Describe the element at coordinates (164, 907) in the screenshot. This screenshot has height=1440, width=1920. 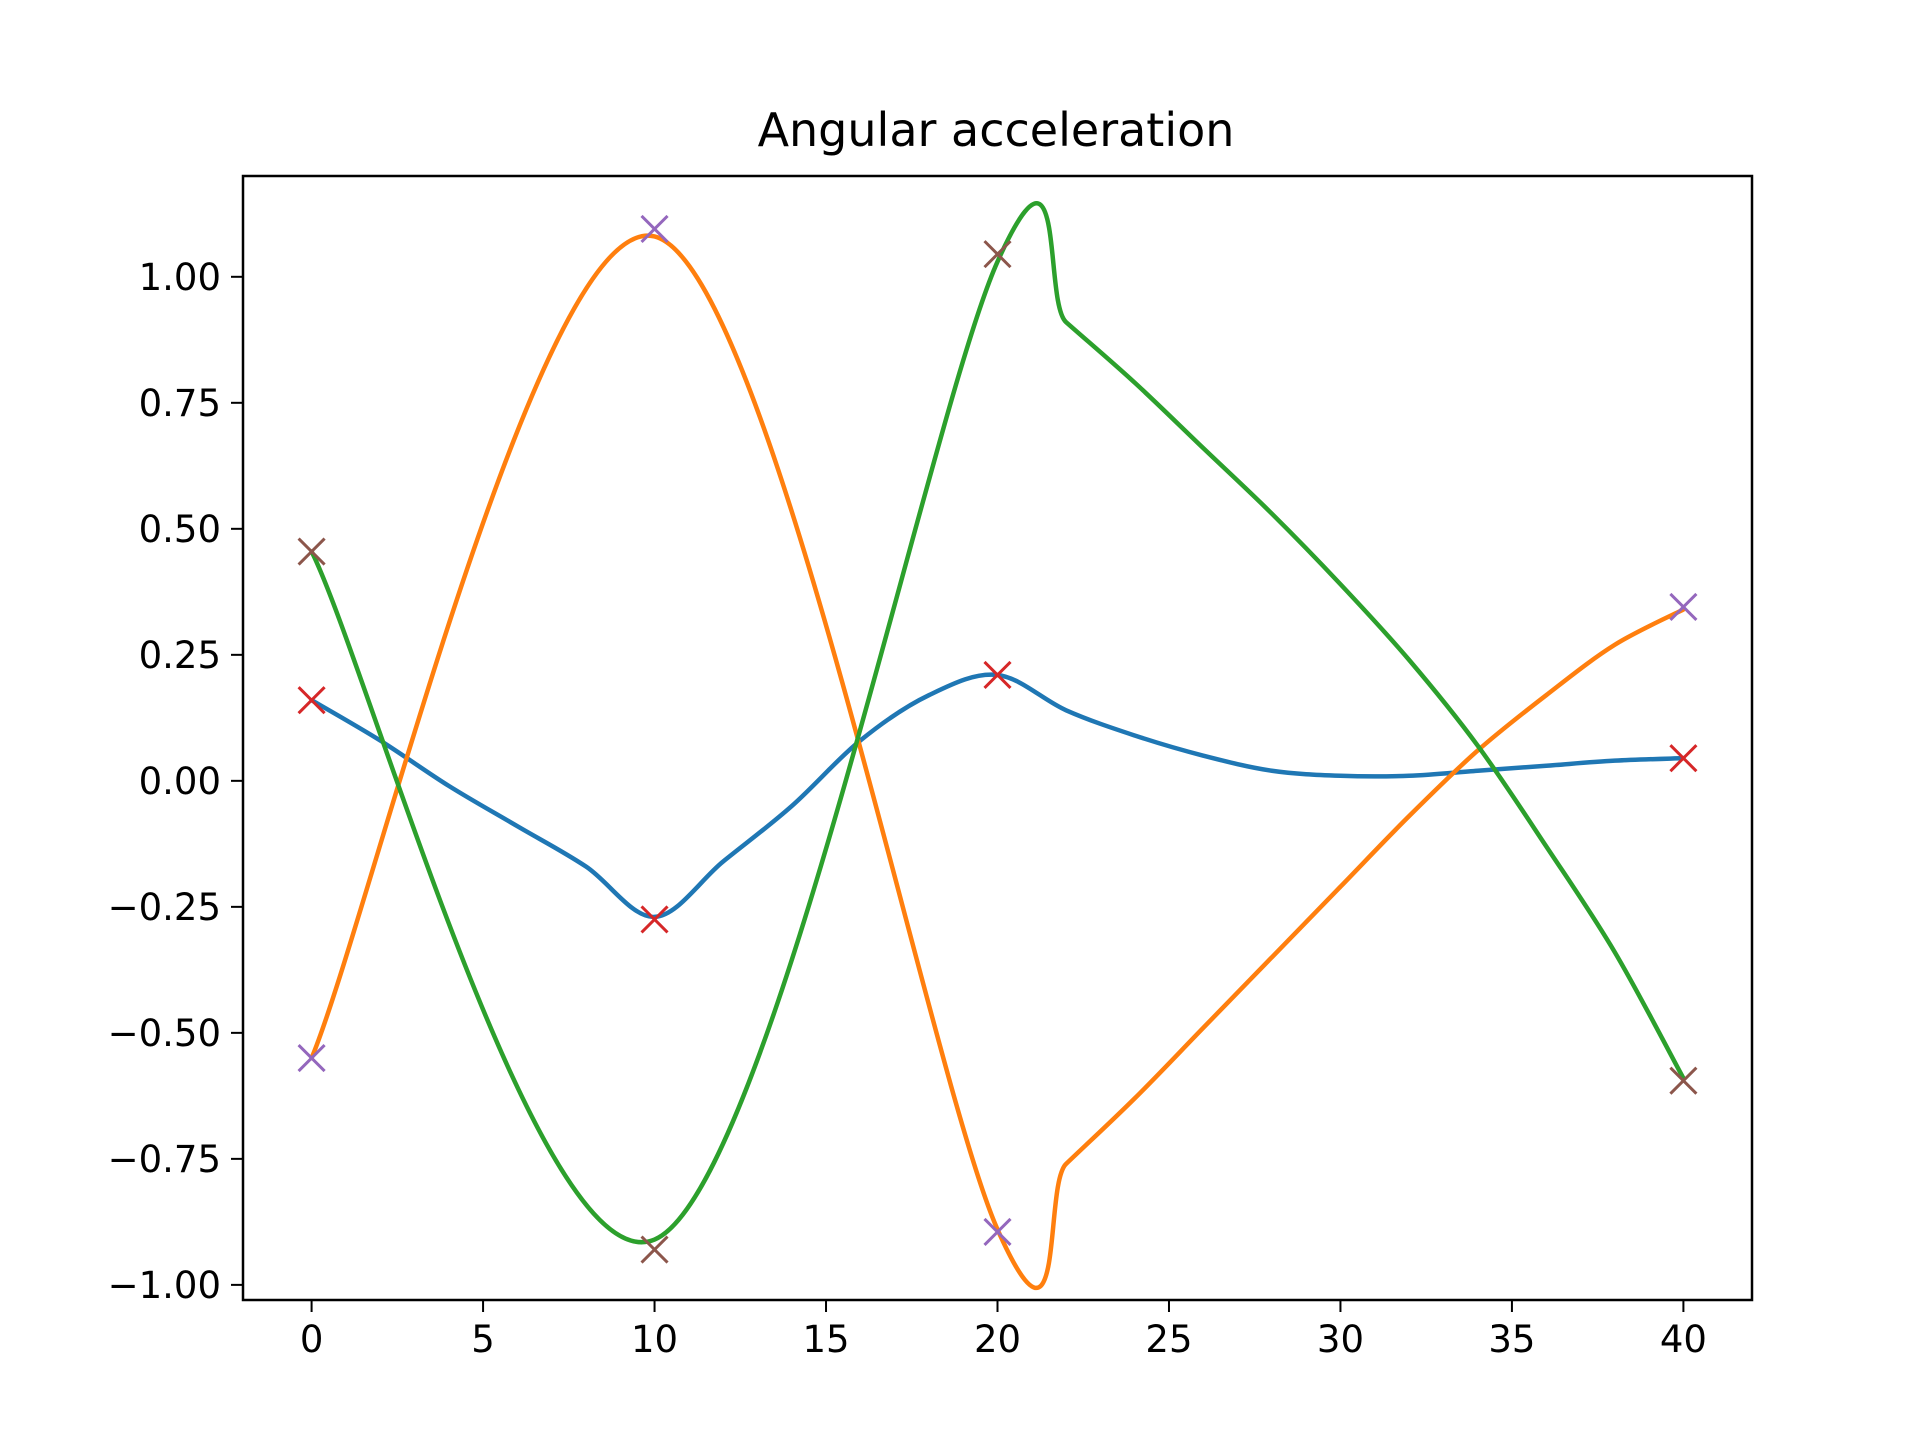
I see `y-tick-label: −0.25` at that location.